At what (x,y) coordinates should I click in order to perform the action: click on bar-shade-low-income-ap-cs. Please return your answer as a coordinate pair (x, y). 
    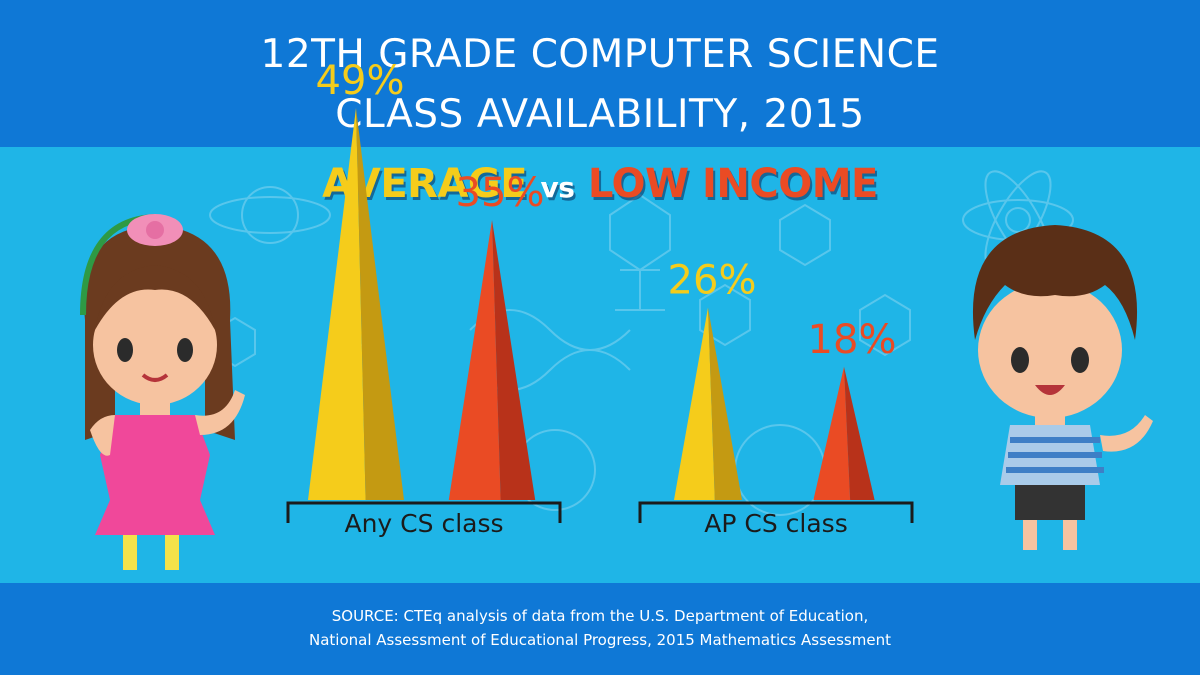
    Looking at the image, I should click on (859, 433).